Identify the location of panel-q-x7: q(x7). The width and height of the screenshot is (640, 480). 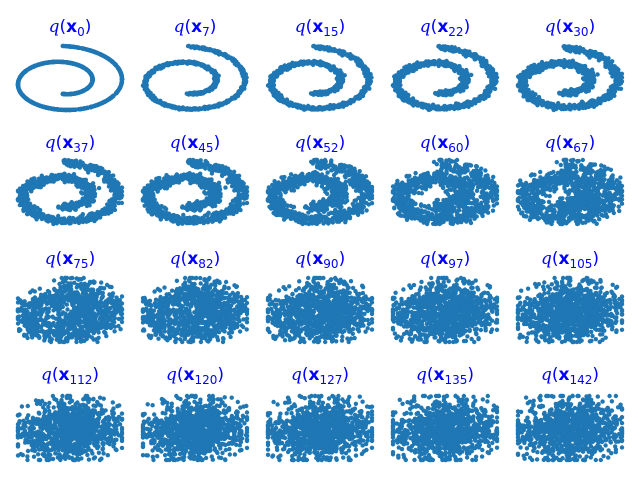
(194, 65).